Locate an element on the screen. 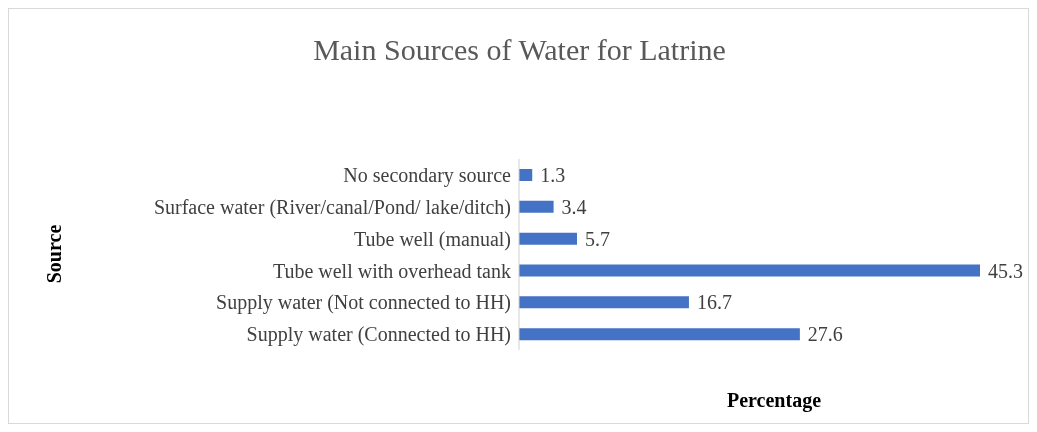  data-label: 16.7 is located at coordinates (714, 302).